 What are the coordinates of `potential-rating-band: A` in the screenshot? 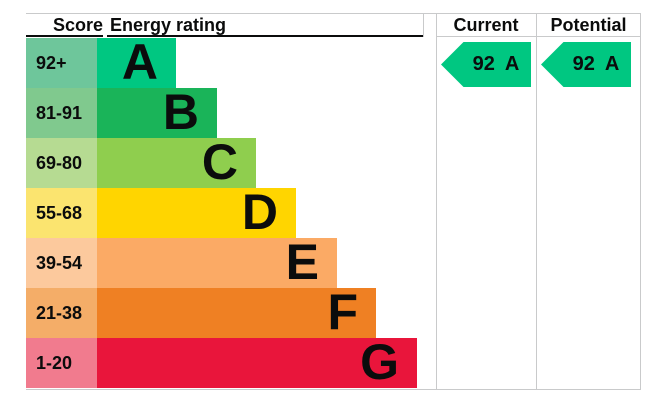 It's located at (612, 64).